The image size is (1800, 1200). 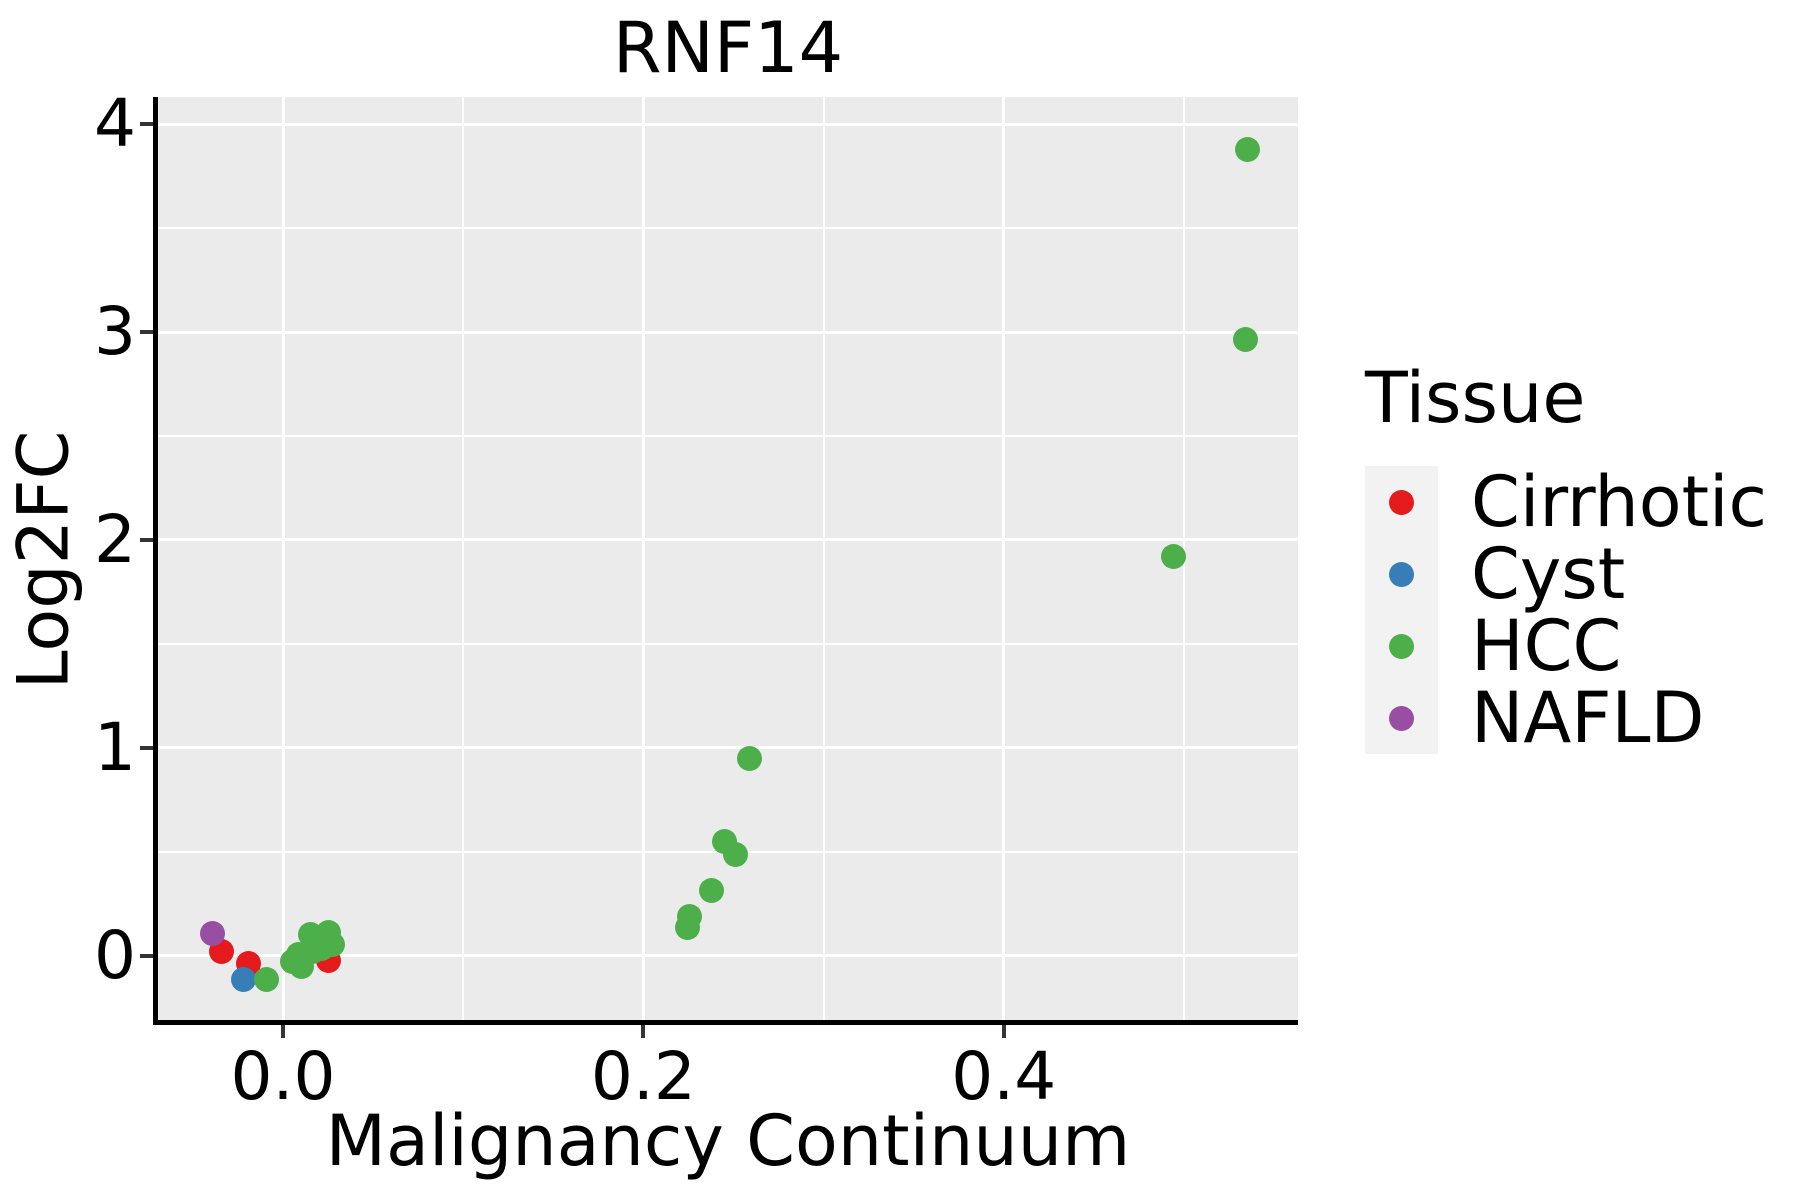 I want to click on legend-title: Tissue, so click(x=1475, y=398).